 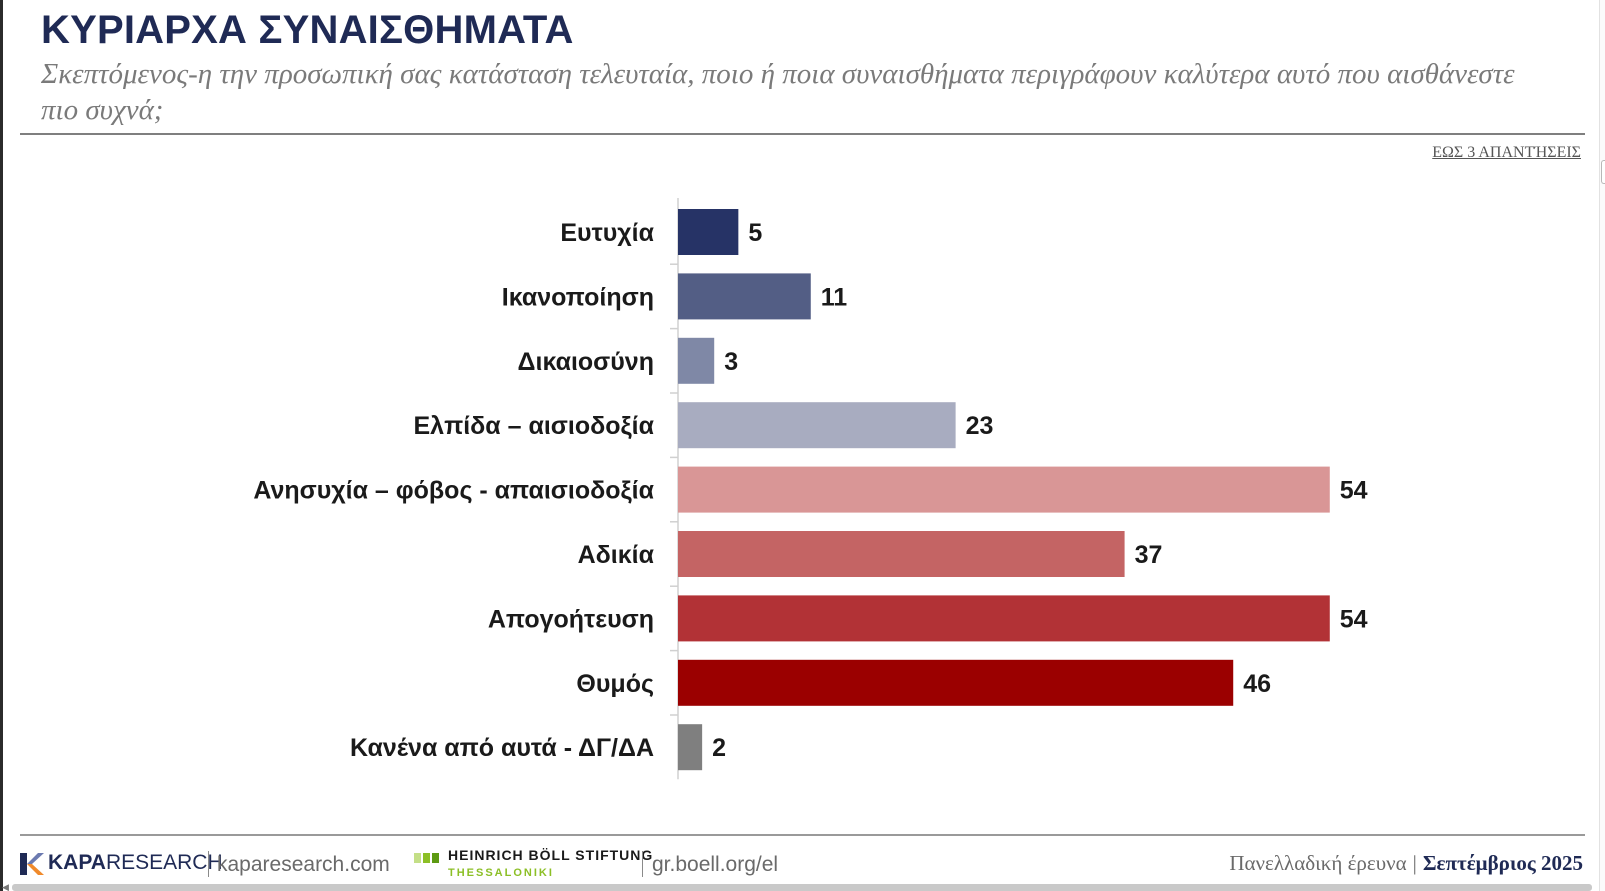 What do you see at coordinates (802, 887) in the screenshot?
I see `horizontal-scrollbar` at bounding box center [802, 887].